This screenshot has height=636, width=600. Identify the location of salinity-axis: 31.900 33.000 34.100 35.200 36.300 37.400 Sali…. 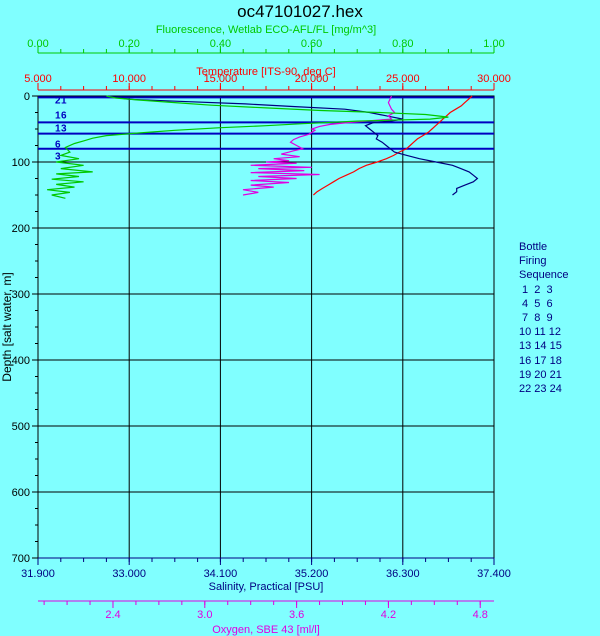
(266, 575).